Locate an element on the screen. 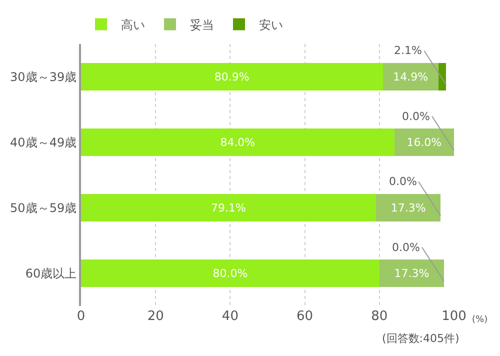 Image resolution: width=500 pixels, height=356 pixels. x-tick-label: 20 is located at coordinates (155, 316).